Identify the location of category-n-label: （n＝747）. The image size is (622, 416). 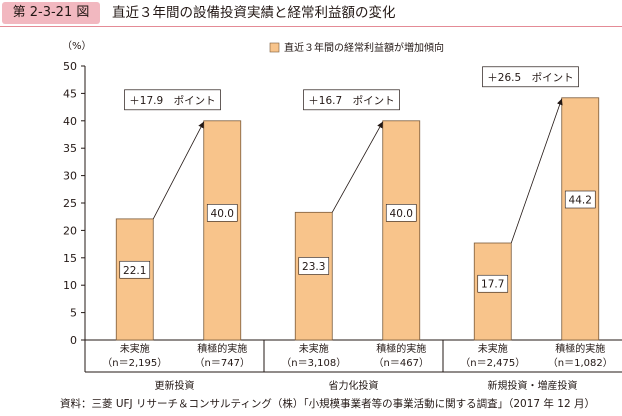
(222, 363).